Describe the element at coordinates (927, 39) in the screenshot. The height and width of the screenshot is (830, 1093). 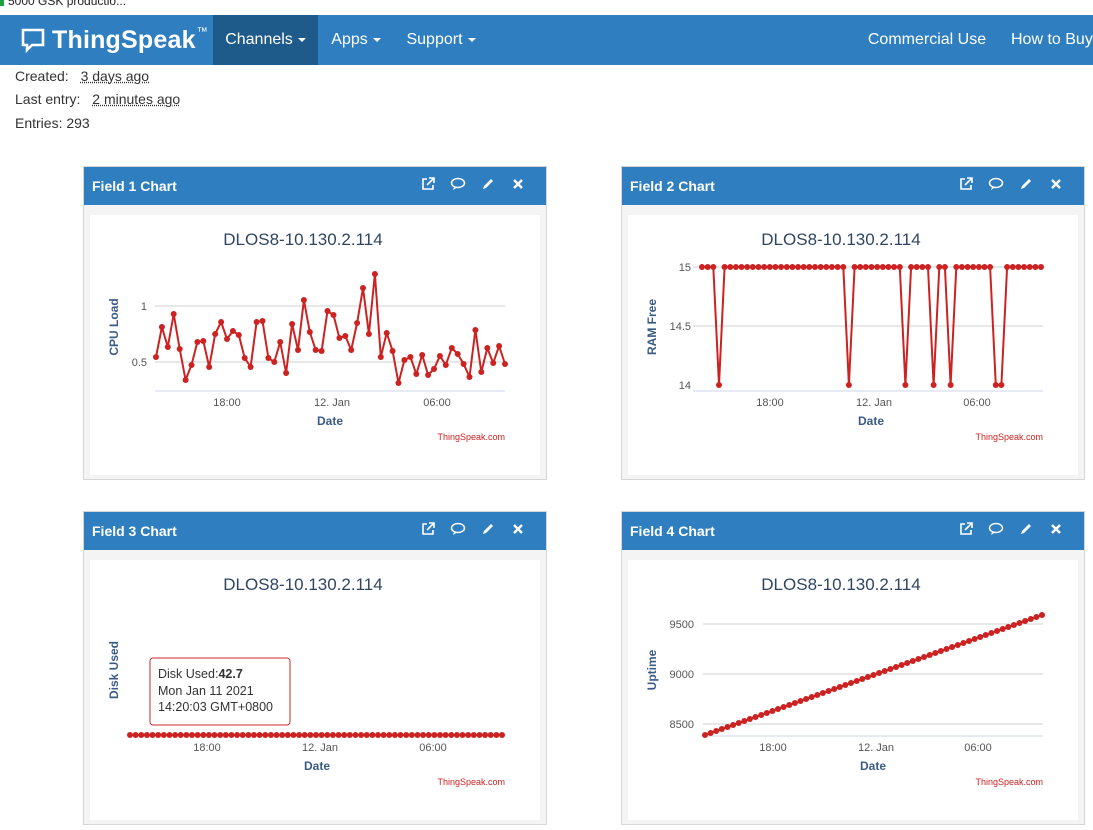
I see `nav-commercial-use-link: Commercial Use` at that location.